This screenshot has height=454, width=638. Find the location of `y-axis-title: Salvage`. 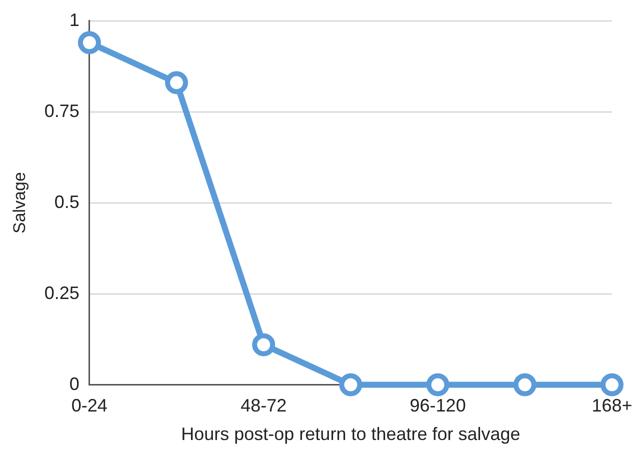

y-axis-title: Salvage is located at coordinates (19, 203).